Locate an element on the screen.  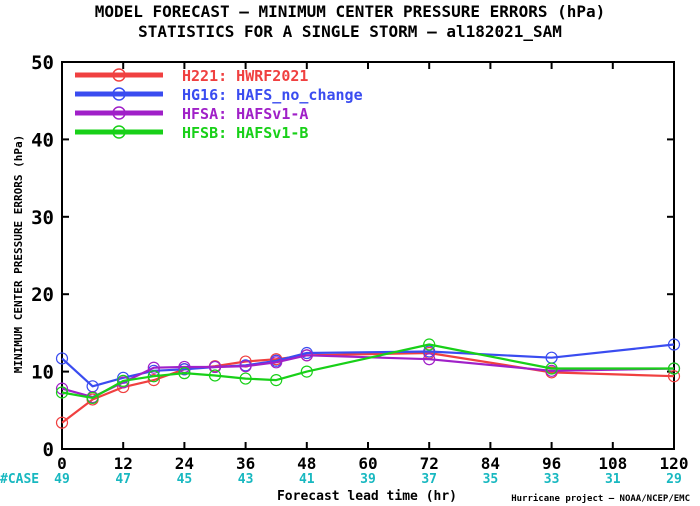
x-tick-label: 24 is located at coordinates (184, 463).